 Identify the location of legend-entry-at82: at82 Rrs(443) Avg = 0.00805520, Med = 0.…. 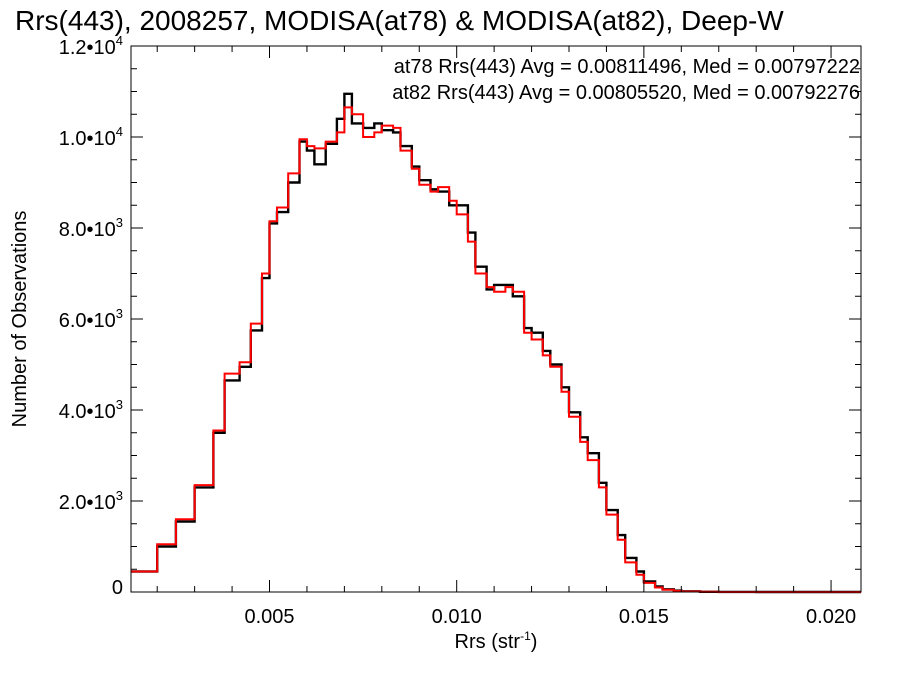
(626, 93).